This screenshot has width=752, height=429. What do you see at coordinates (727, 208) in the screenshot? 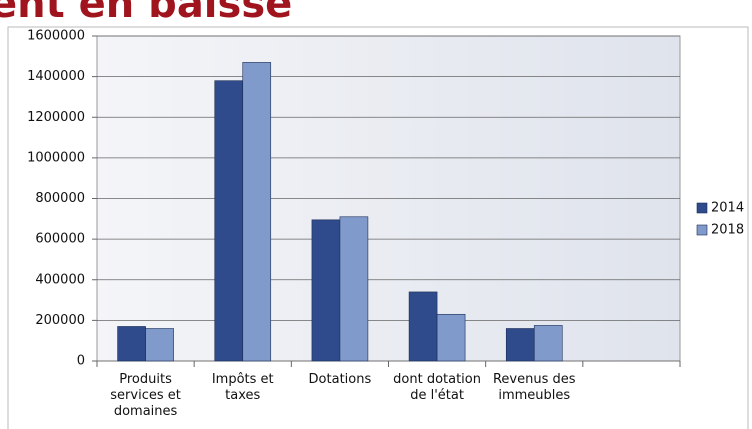
I see `legend-label: 2014` at bounding box center [727, 208].